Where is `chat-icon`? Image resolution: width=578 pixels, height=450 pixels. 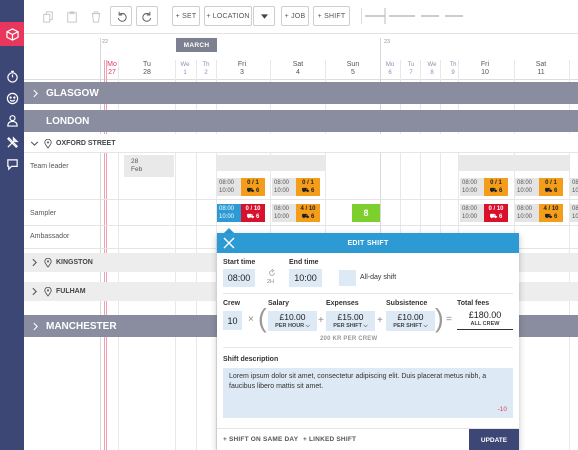 chat-icon is located at coordinates (12, 164).